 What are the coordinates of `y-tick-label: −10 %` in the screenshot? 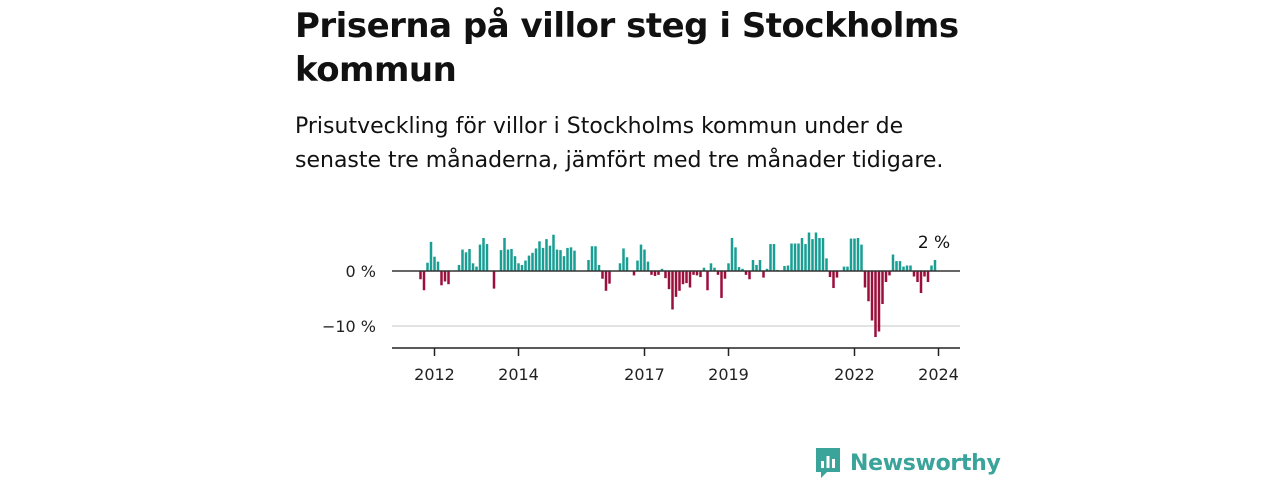 It's located at (349, 326).